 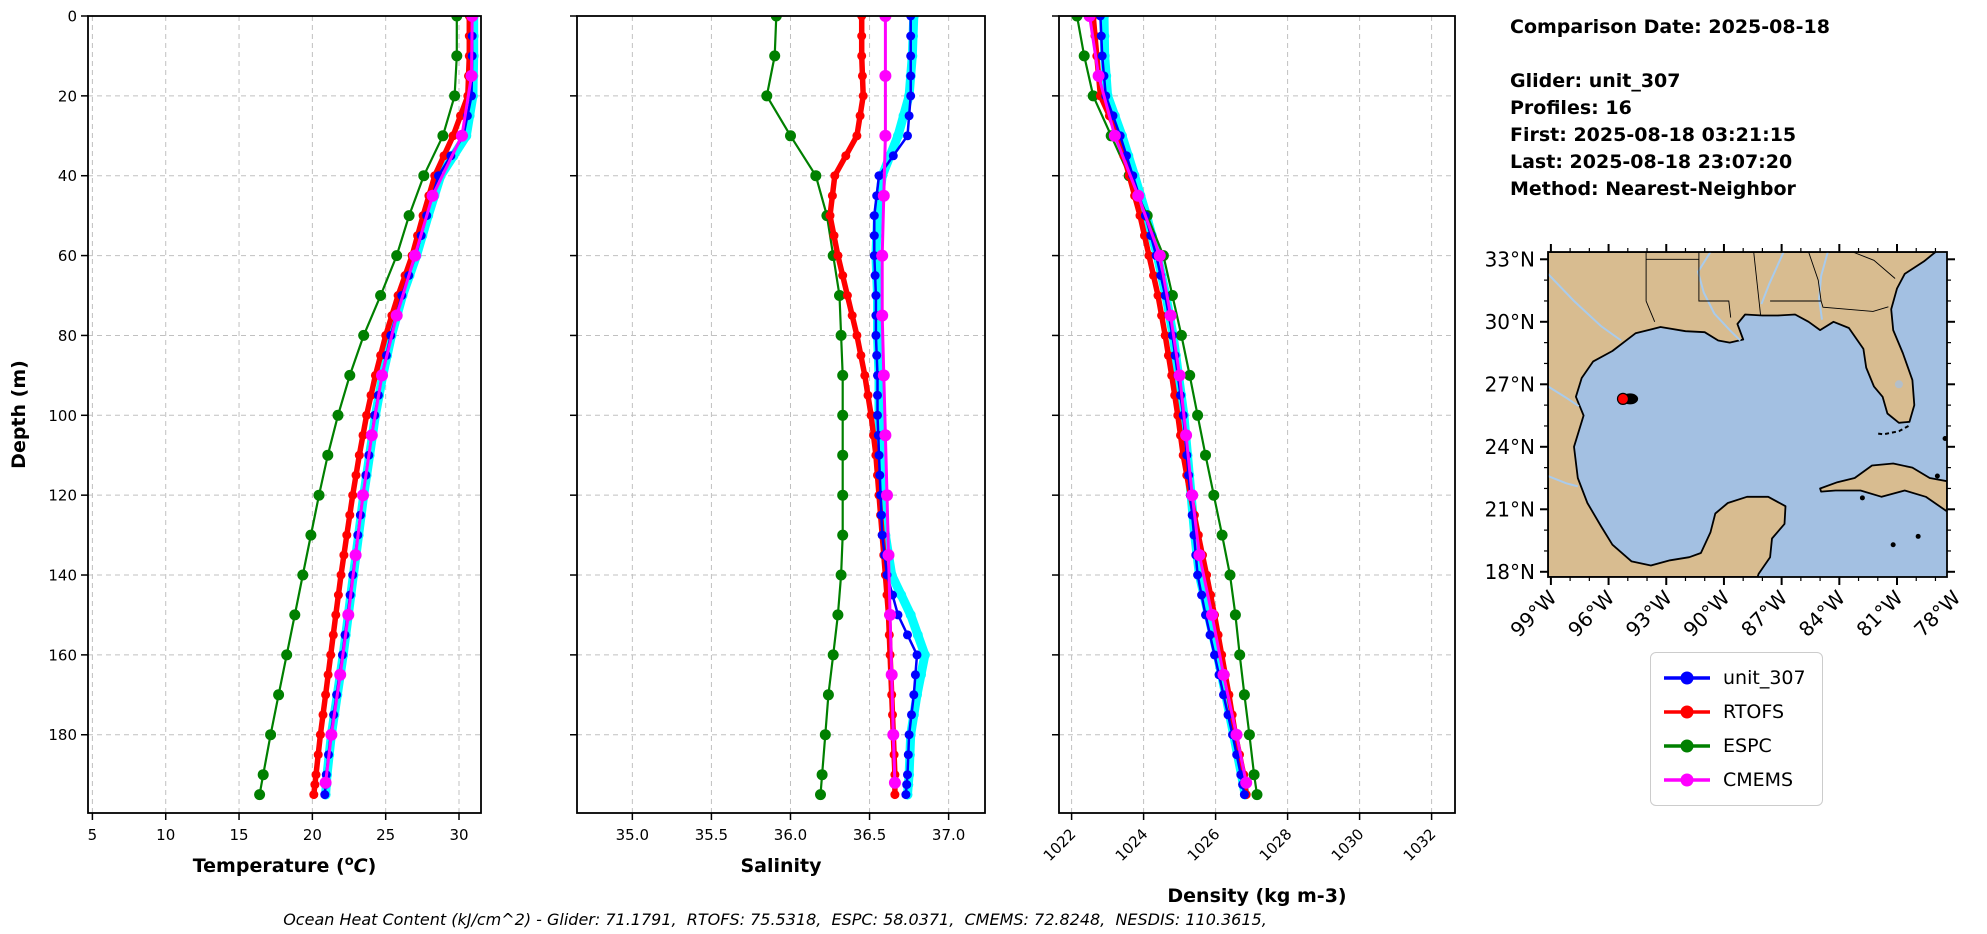 What do you see at coordinates (1571, 108) in the screenshot?
I see `profiles-count-text: Profiles: 16` at bounding box center [1571, 108].